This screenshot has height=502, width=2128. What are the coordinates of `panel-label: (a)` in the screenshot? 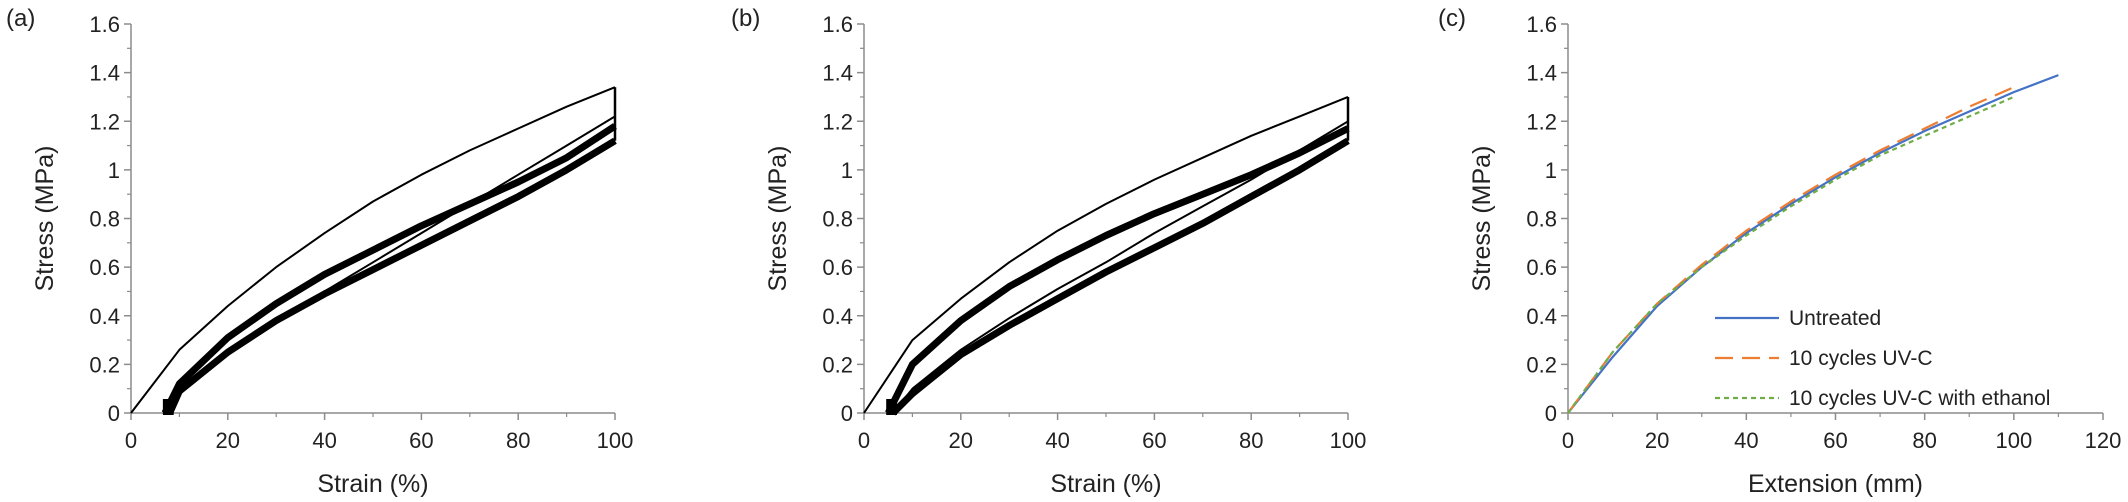 It's located at (20, 18).